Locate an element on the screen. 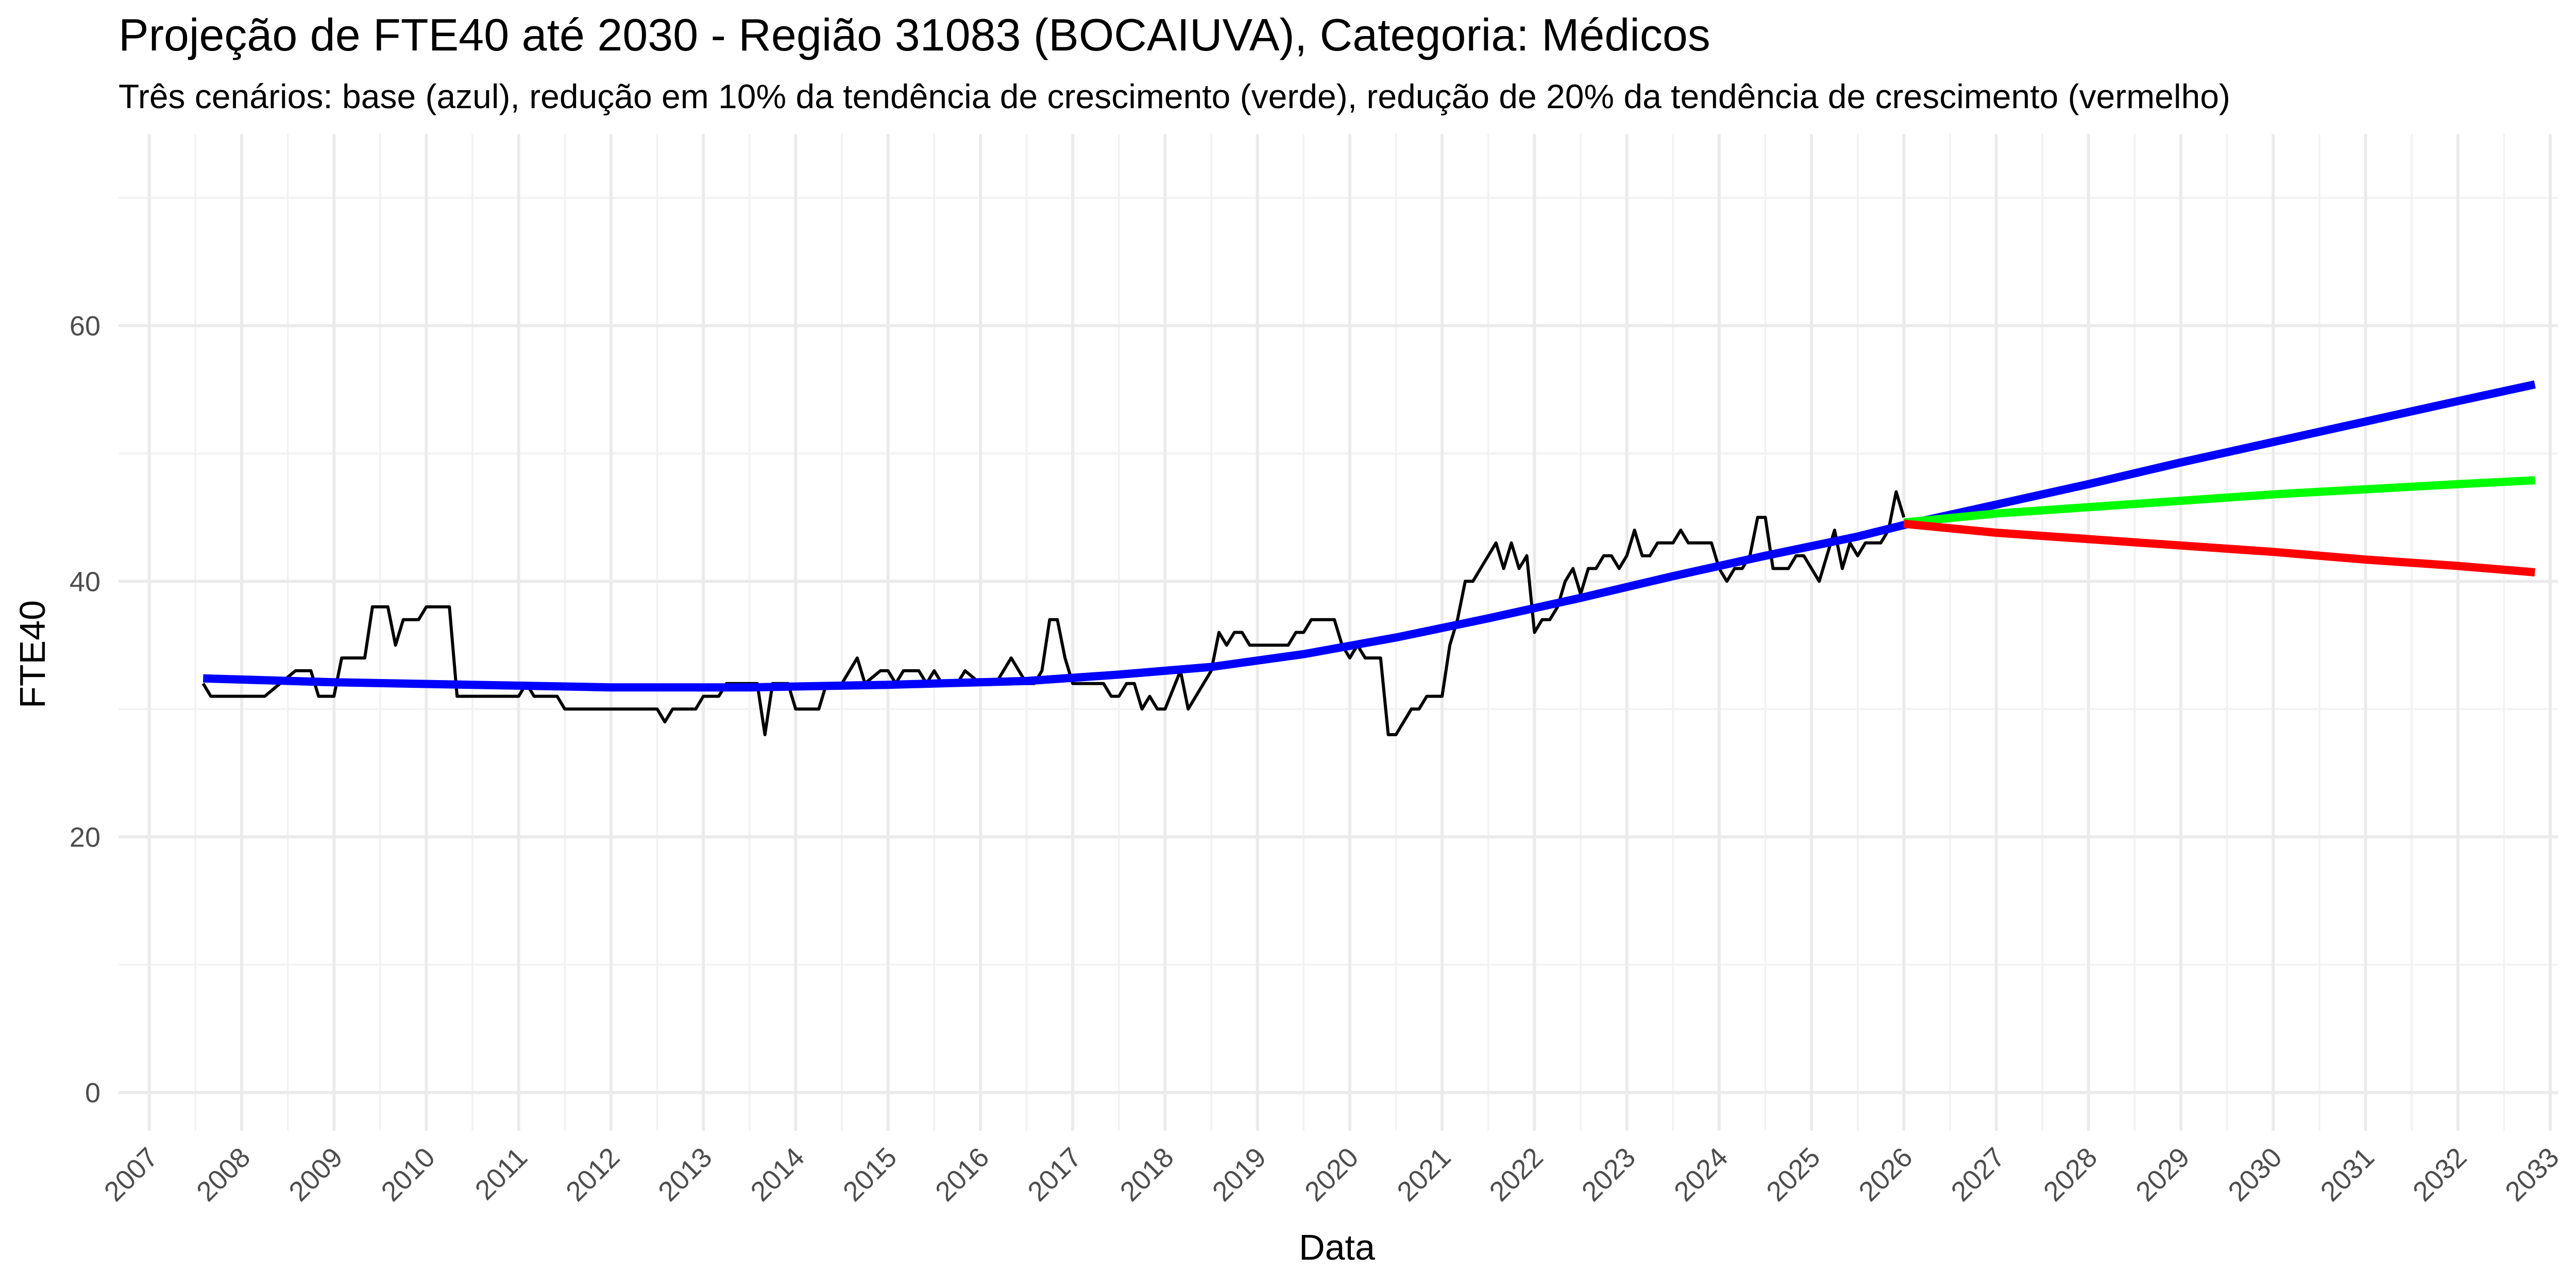 Image resolution: width=2576 pixels, height=1288 pixels. x-axis-title: Data is located at coordinates (1337, 1247).